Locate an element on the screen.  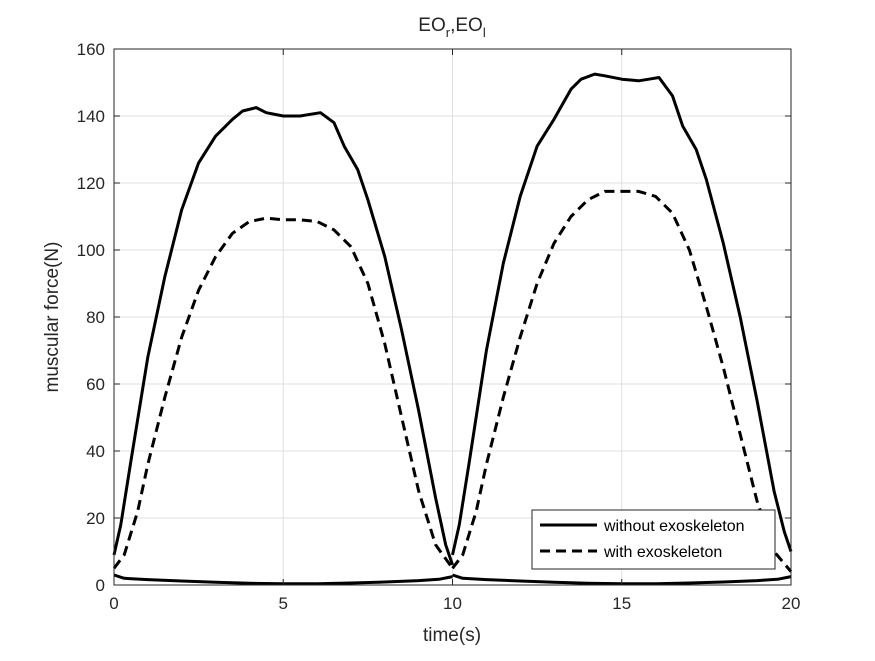
title-base-2: EO is located at coordinates (468, 25).